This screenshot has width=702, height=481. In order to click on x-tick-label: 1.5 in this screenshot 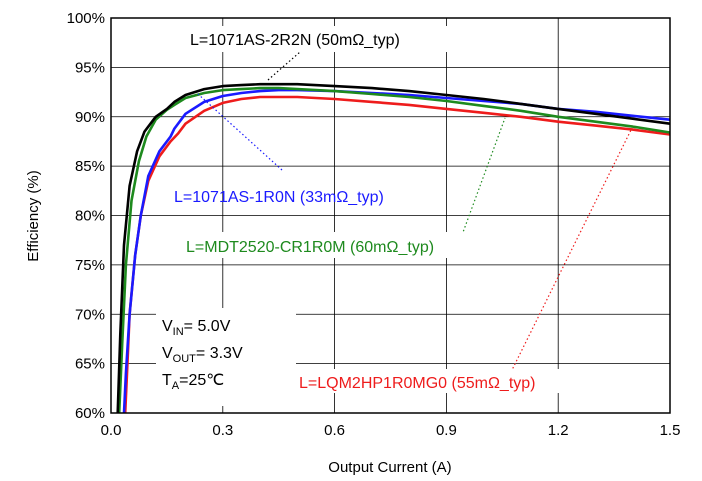, I will do `click(670, 430)`.